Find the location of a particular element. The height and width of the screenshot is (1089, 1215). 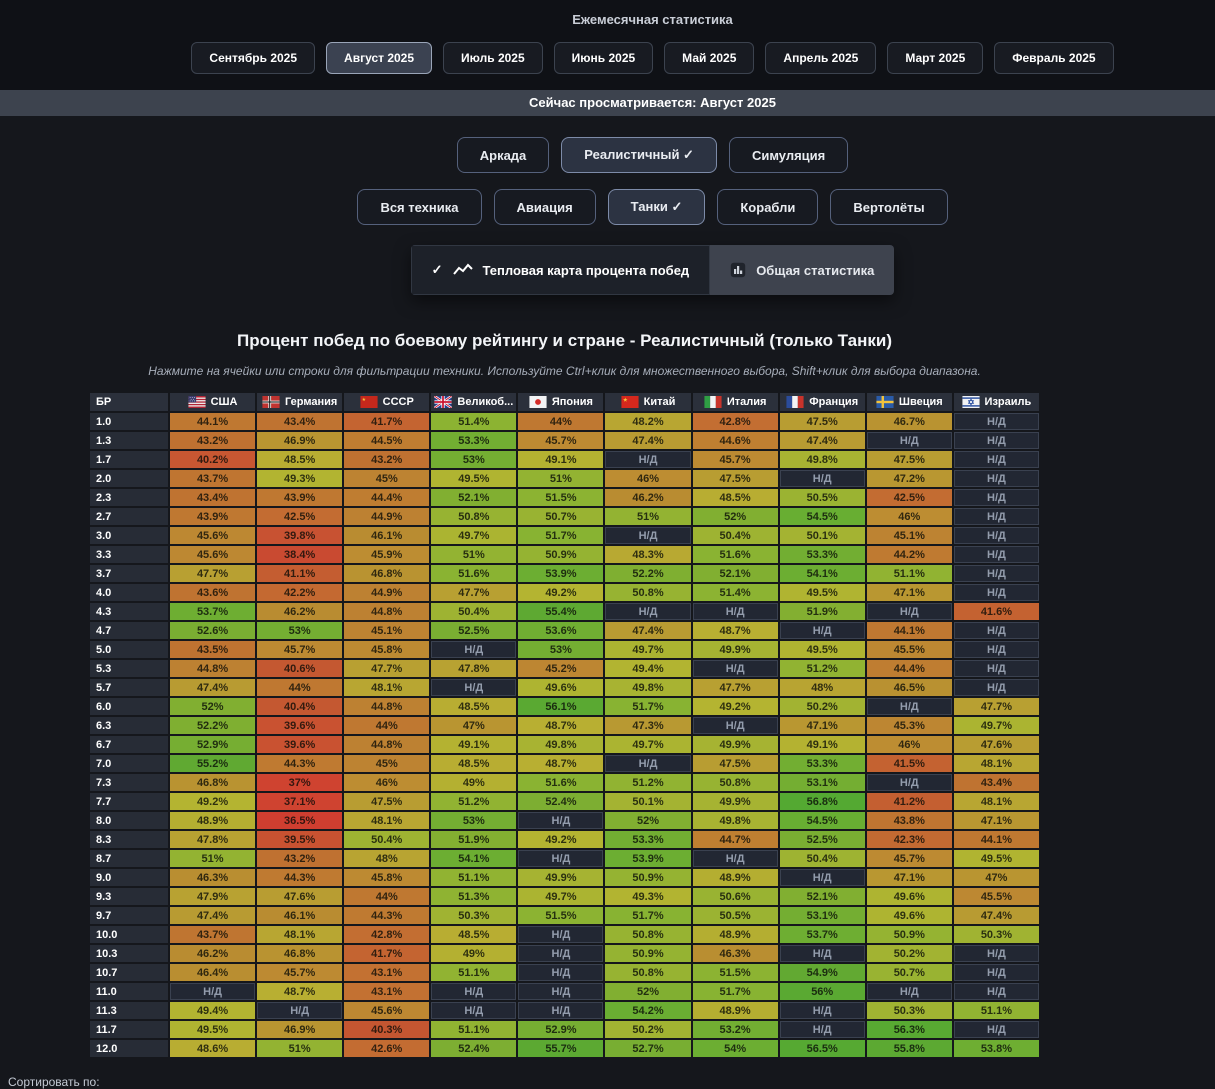

heatmap-cell: 48.7% is located at coordinates (561, 725).